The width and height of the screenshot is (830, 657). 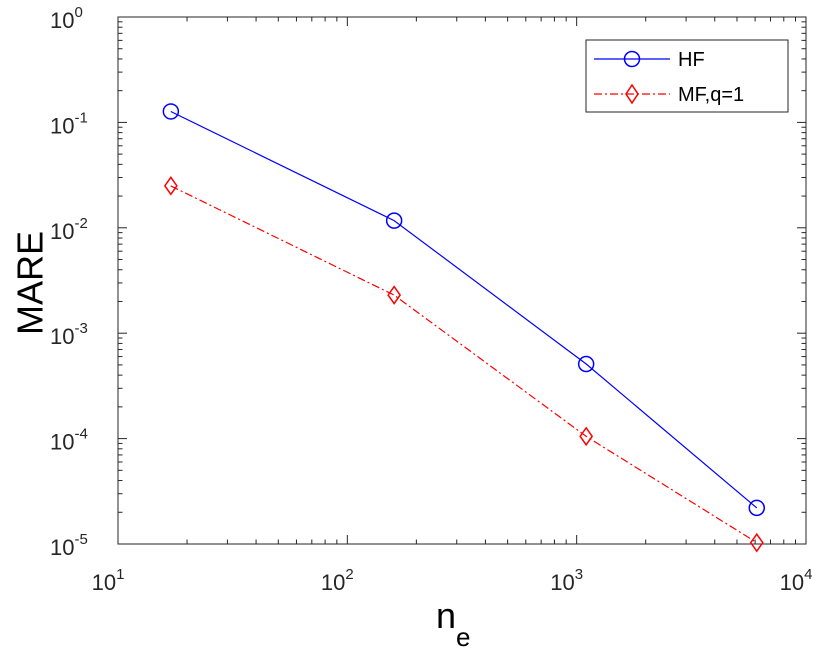 I want to click on x-tick-labels: 10¹ 10² 10³ 10⁴, so click(x=452, y=580).